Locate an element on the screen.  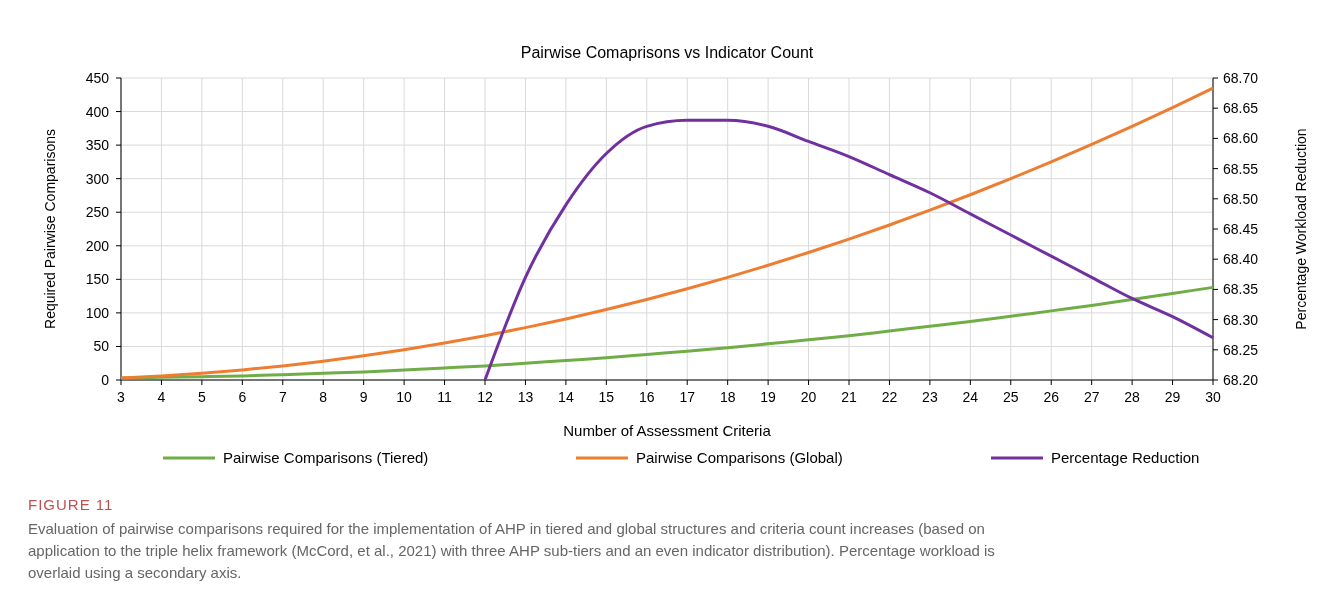
x-tick-label: 26 is located at coordinates (1051, 397).